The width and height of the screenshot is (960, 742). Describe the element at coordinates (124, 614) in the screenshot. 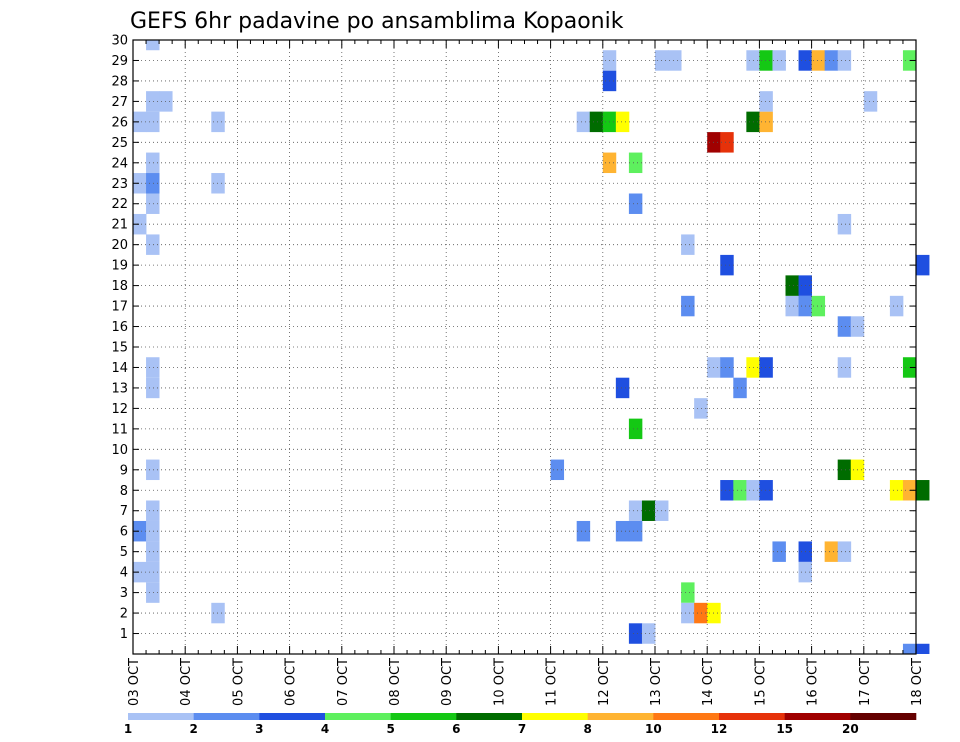

I see `y-tick-label: 2` at that location.